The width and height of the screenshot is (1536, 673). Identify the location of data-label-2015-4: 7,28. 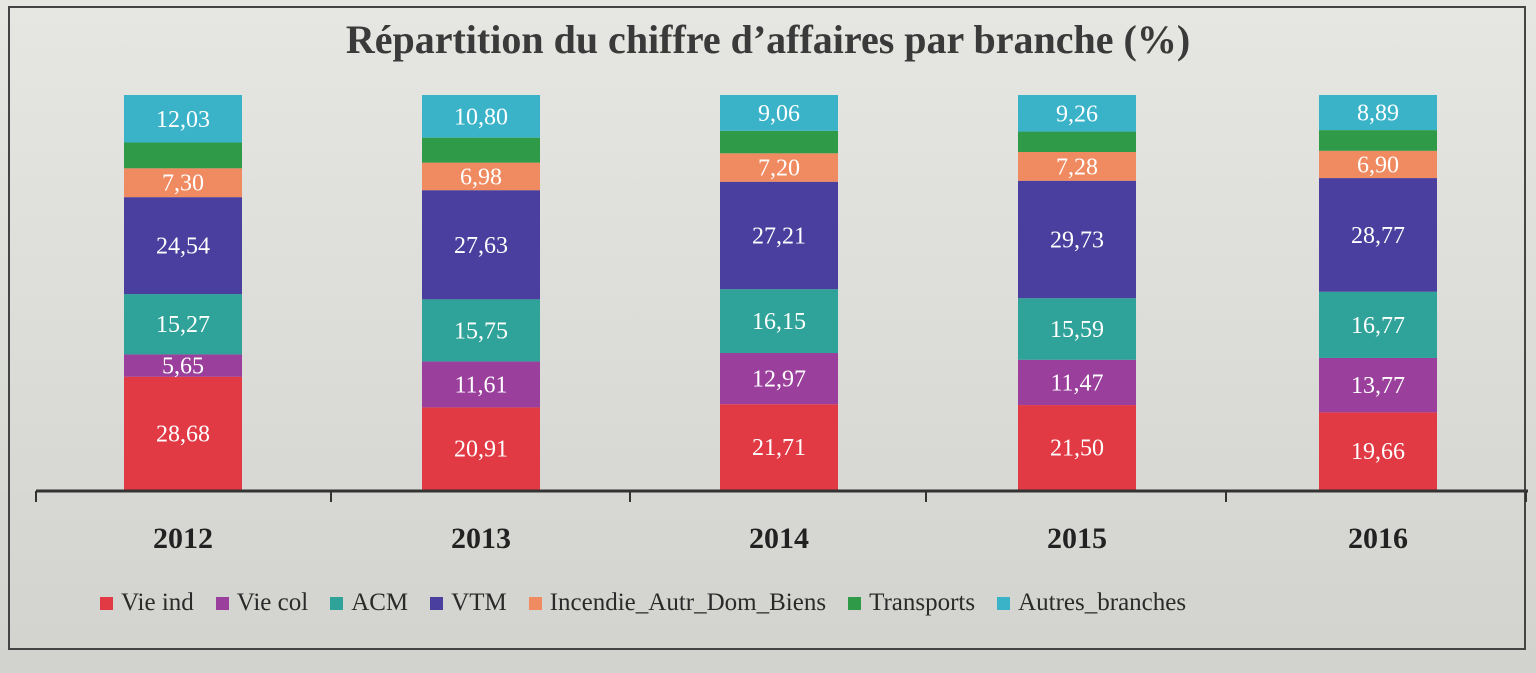
(1077, 167).